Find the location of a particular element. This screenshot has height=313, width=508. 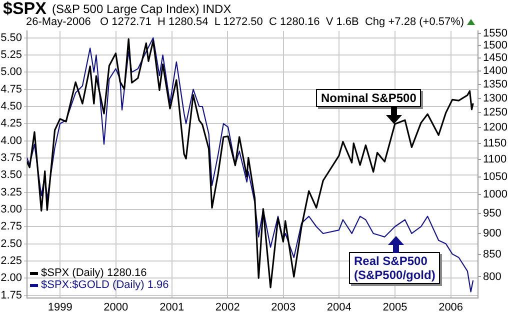

y2-tick-label: 900 is located at coordinates (492, 233).